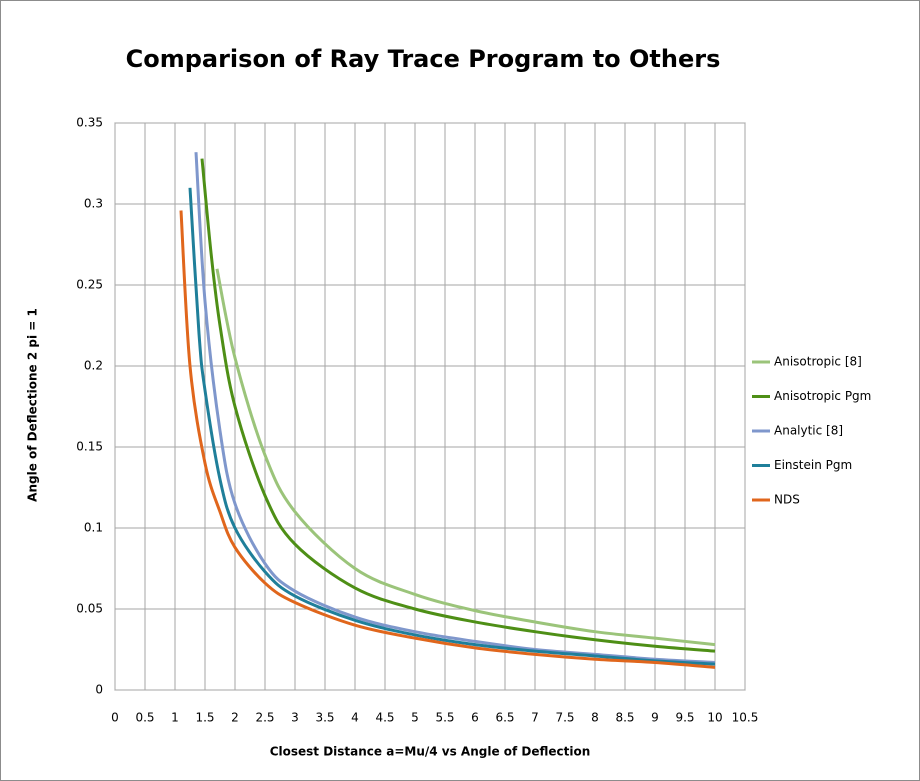 This screenshot has width=920, height=781. What do you see at coordinates (204, 718) in the screenshot?
I see `x-tick-label: 1.5` at bounding box center [204, 718].